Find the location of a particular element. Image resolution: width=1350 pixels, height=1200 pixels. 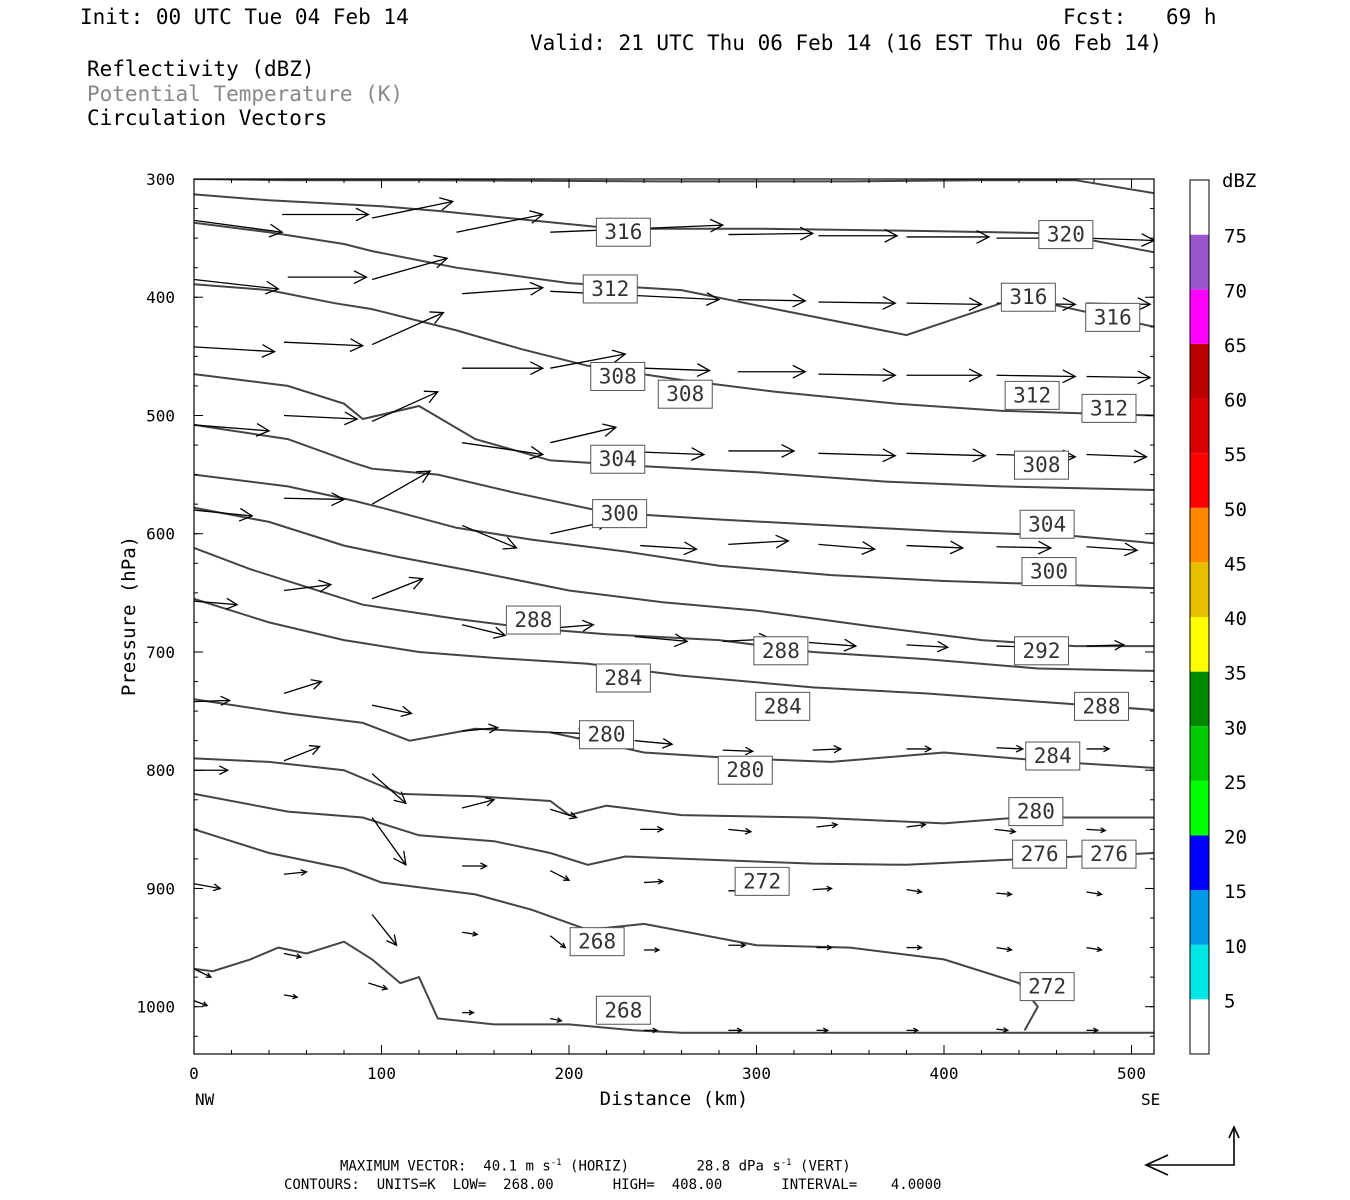

contour-label: 292 is located at coordinates (1041, 651).